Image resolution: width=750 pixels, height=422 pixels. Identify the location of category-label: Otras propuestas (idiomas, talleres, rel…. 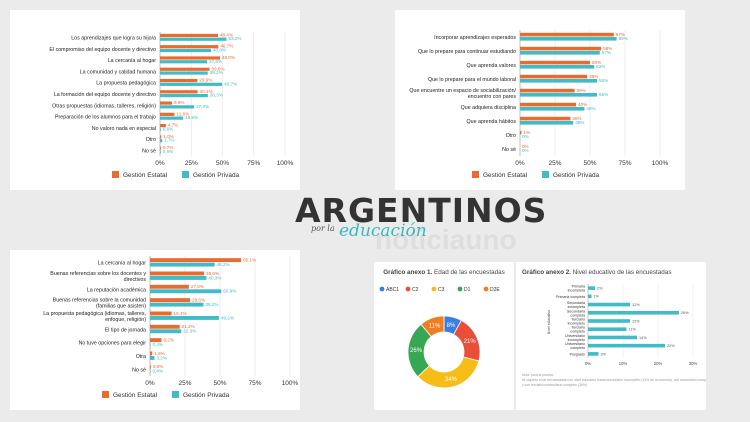
(104, 106).